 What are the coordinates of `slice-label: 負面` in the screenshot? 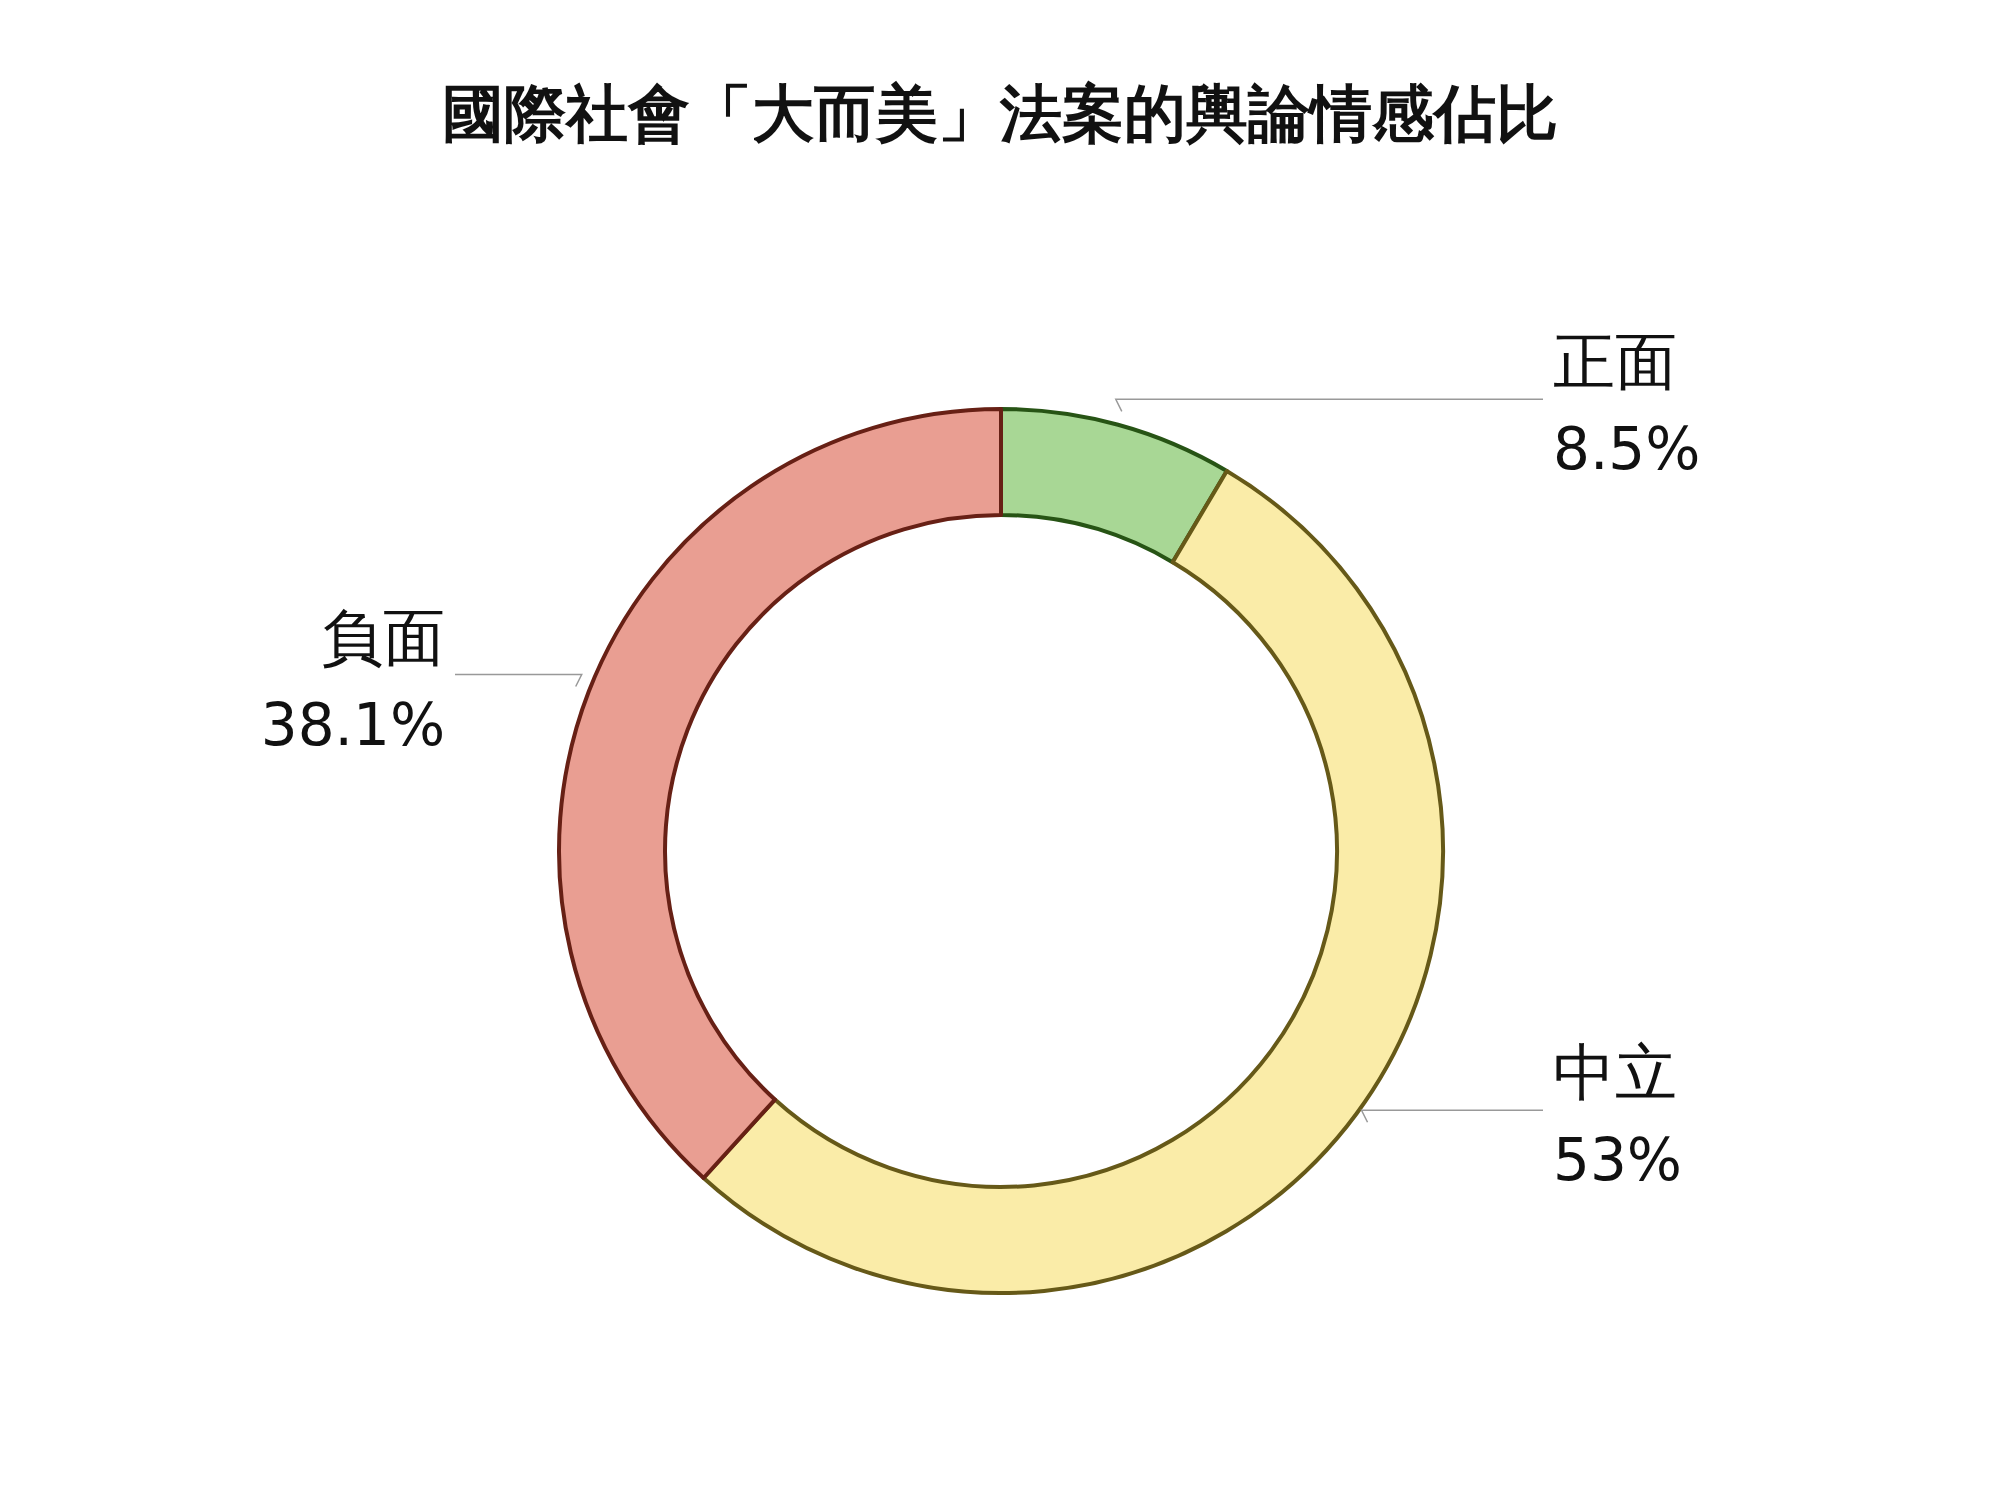 It's located at (383, 637).